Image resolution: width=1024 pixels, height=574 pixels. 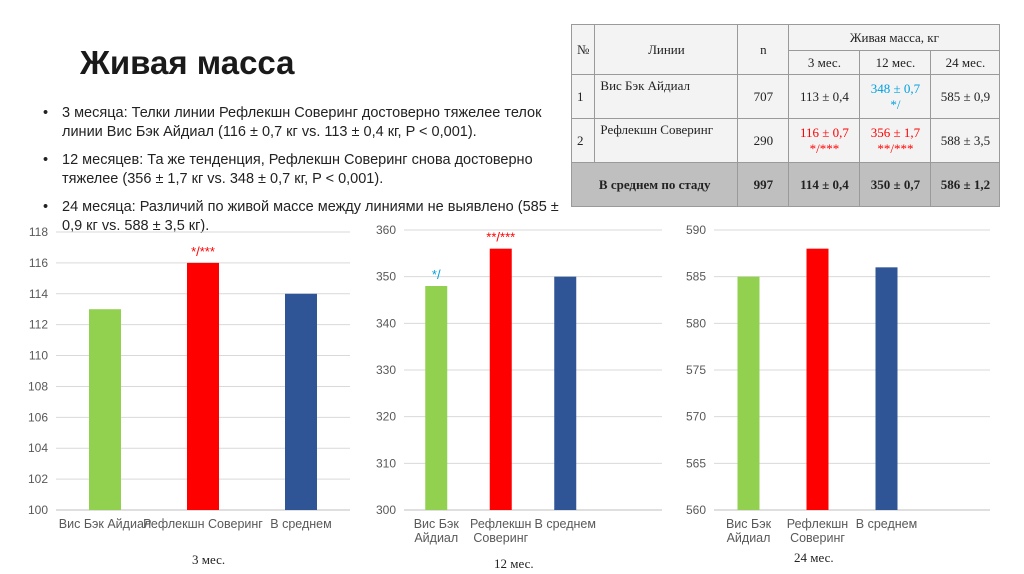 I want to click on value-12m: 348 ± 0,7, so click(x=895, y=88).